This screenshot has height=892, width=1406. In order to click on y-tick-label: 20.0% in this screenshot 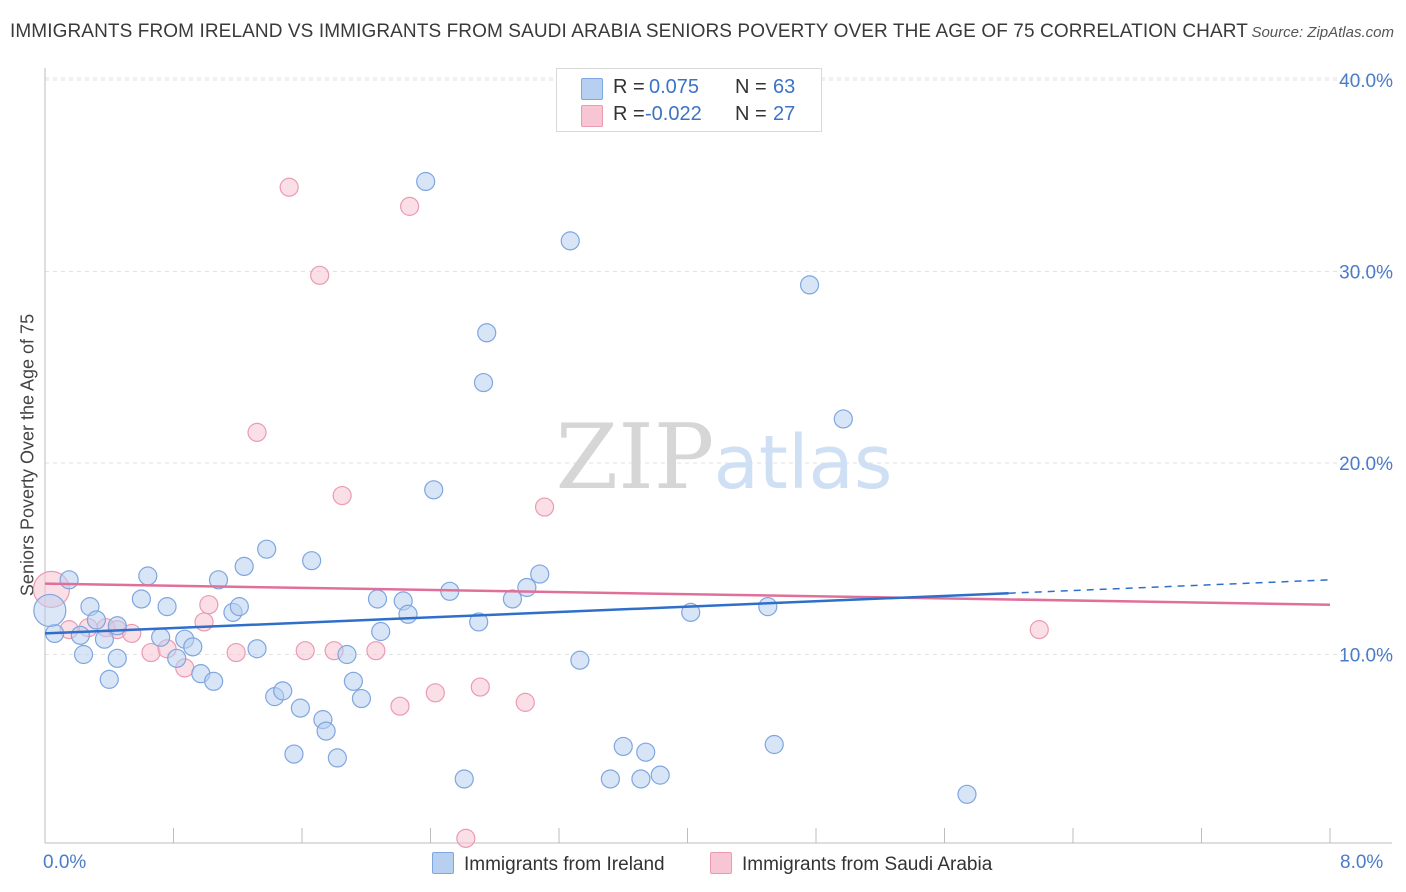, I will do `click(1366, 464)`.